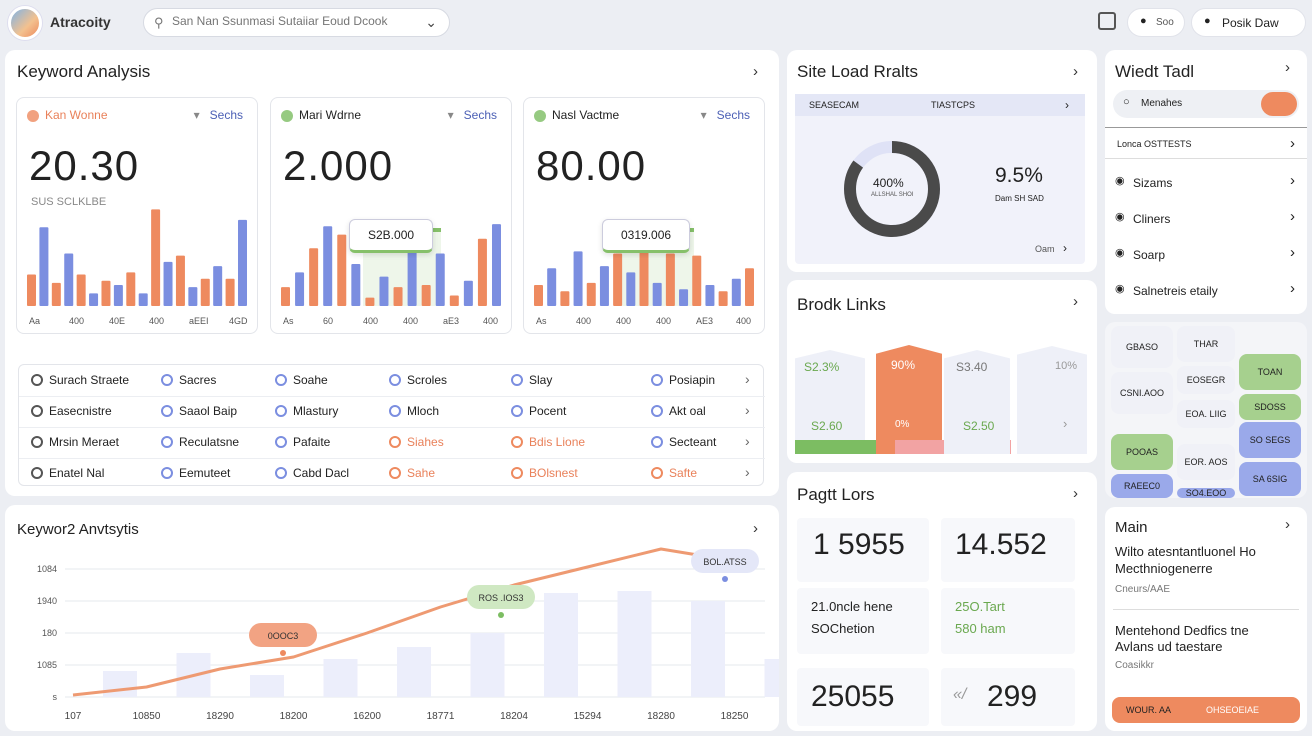 This screenshot has height=736, width=1312. What do you see at coordinates (1270, 372) in the screenshot?
I see `grid-tile: TOAN` at bounding box center [1270, 372].